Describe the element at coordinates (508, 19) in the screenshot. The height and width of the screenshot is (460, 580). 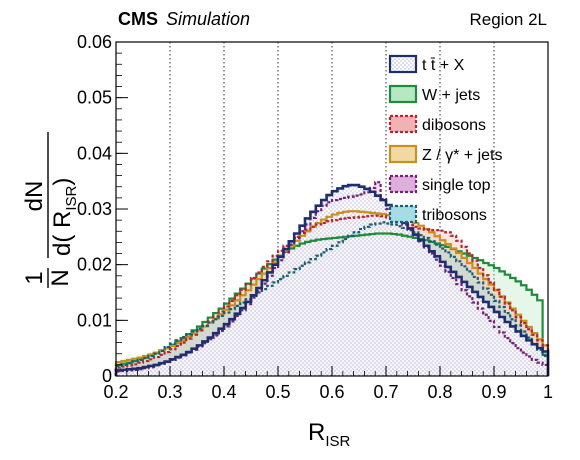
I see `region-label: Region 2L` at that location.